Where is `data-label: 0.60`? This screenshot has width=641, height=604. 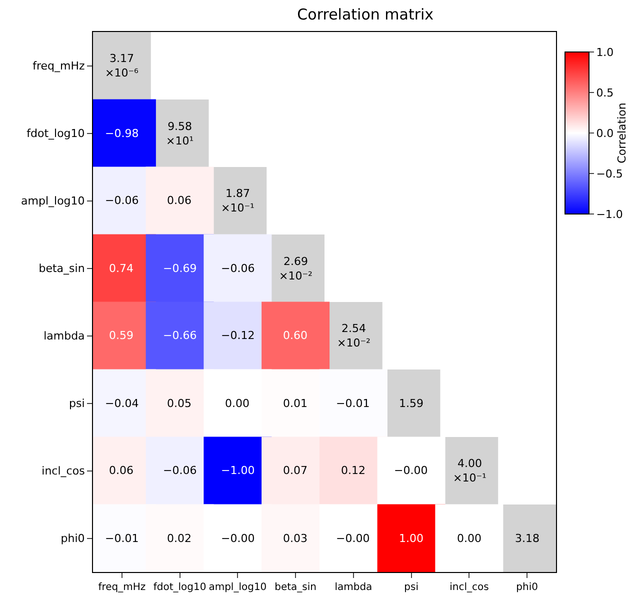 data-label: 0.60 is located at coordinates (295, 335).